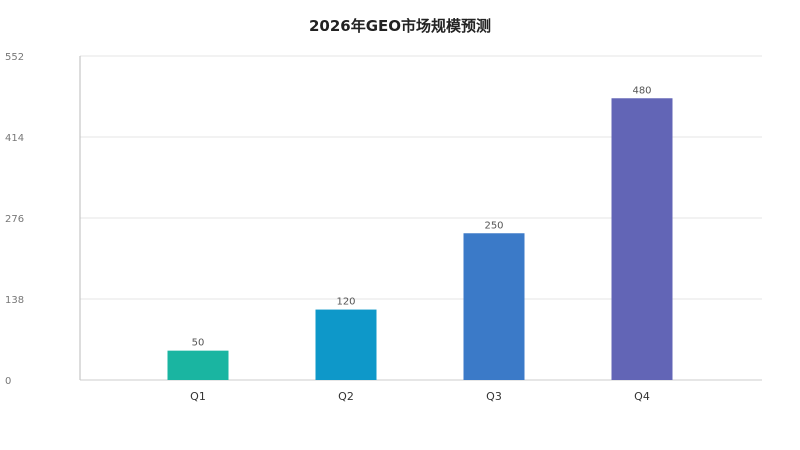 The width and height of the screenshot is (800, 450). What do you see at coordinates (493, 225) in the screenshot?
I see `data-label-q3: 250` at bounding box center [493, 225].